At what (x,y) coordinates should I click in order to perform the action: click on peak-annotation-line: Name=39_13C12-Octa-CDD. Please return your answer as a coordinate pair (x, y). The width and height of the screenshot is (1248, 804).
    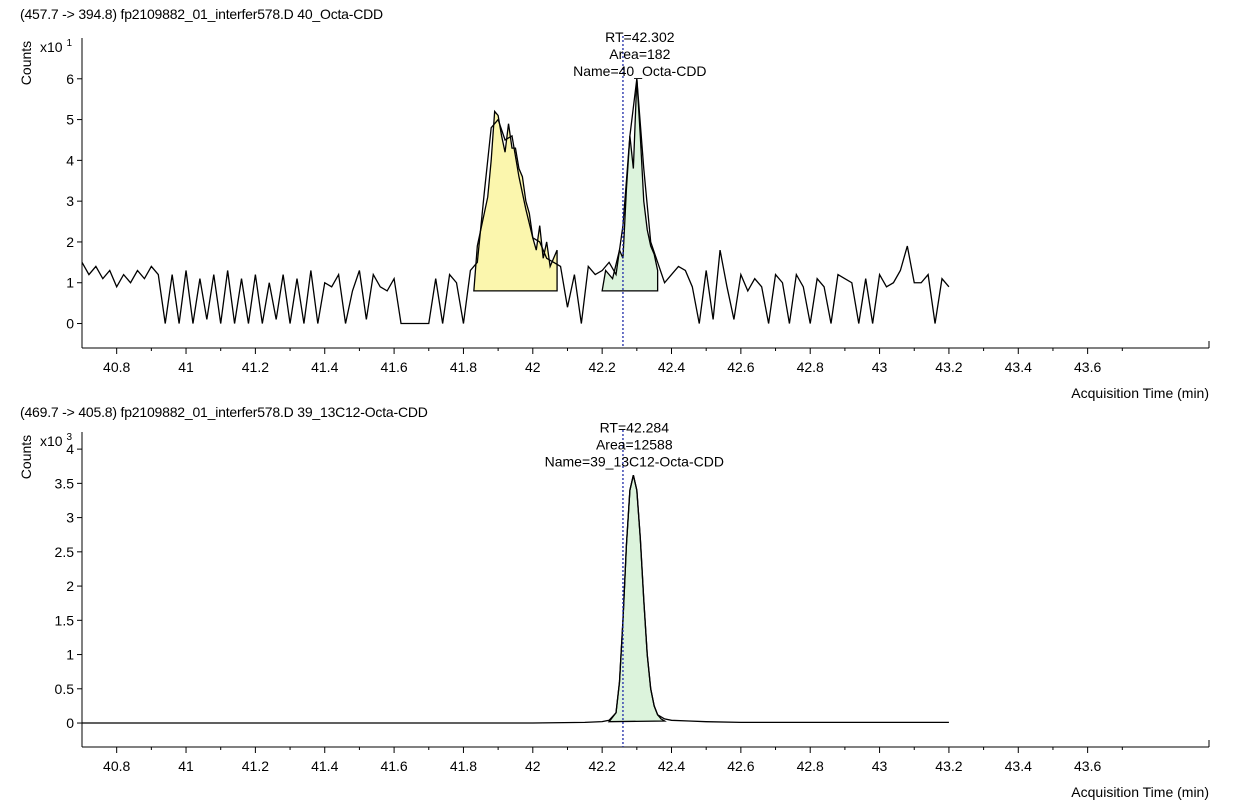
    Looking at the image, I should click on (634, 462).